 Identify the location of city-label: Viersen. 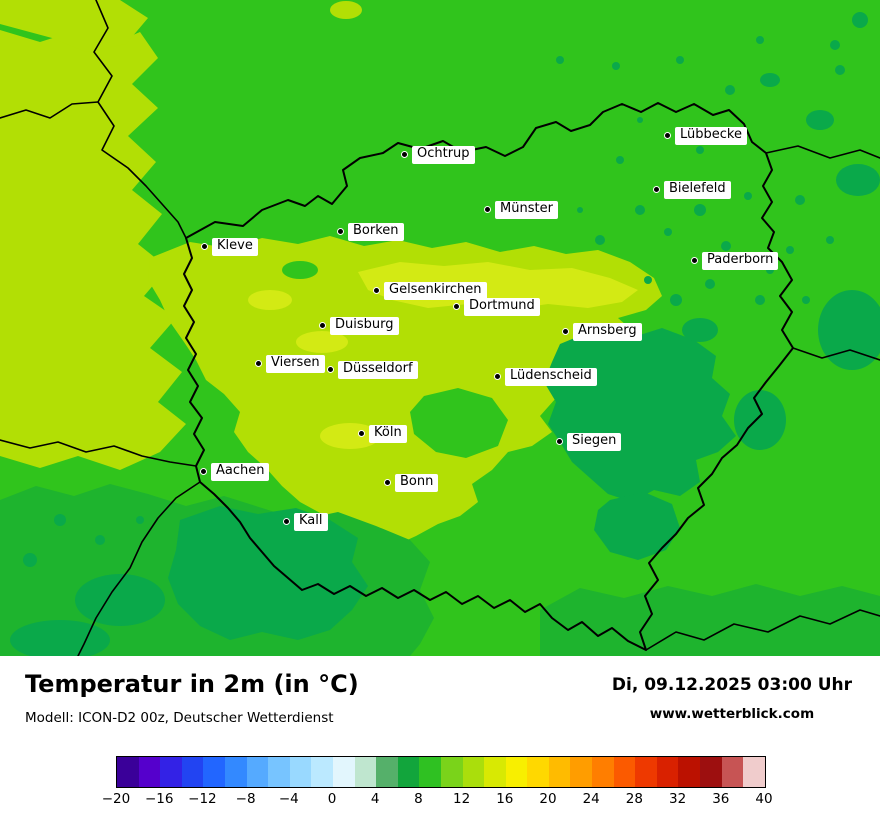
(295, 364).